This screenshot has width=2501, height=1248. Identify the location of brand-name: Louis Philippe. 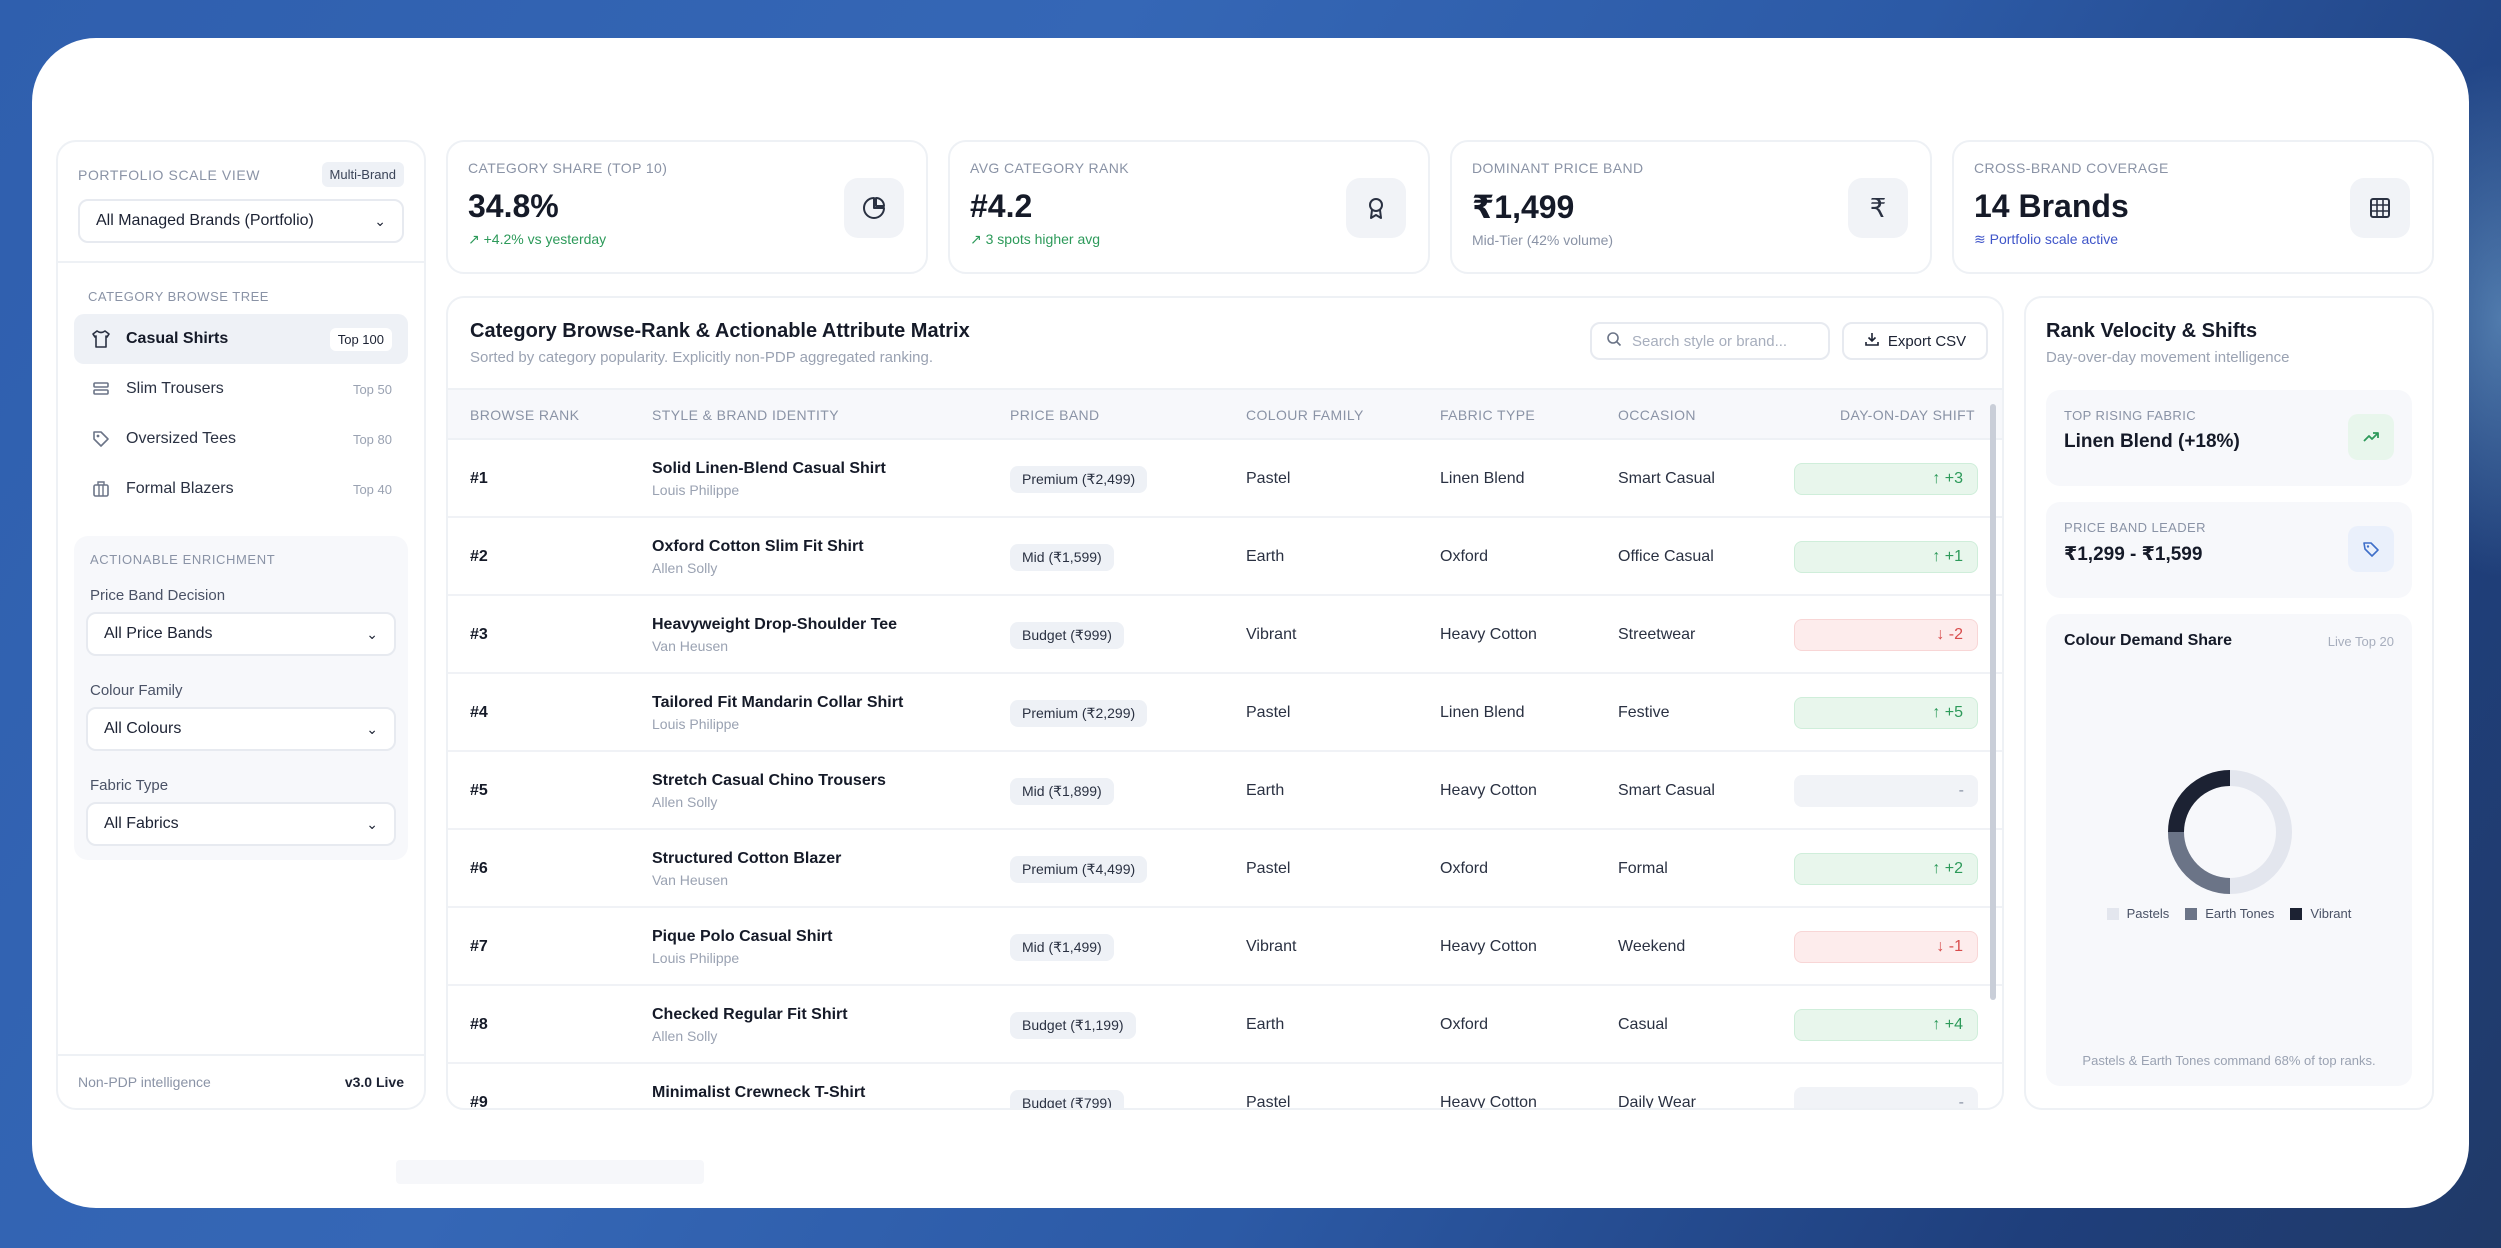
(696, 490).